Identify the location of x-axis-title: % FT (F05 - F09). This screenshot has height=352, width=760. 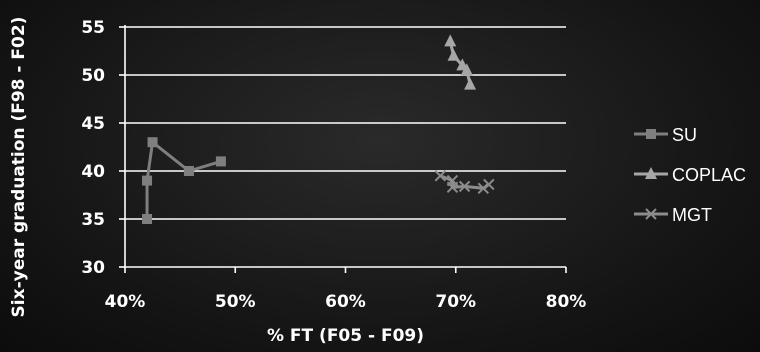
(345, 336).